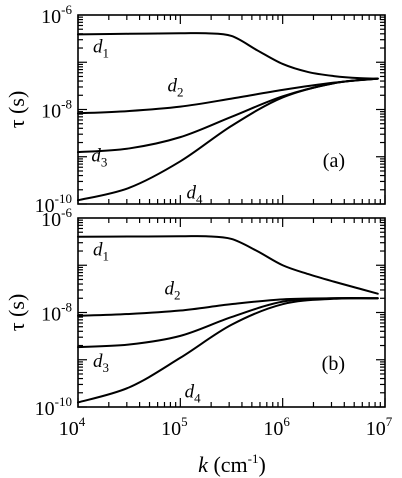 The width and height of the screenshot is (402, 478). Describe the element at coordinates (379, 427) in the screenshot. I see `x-tick-label: 10⁷` at that location.